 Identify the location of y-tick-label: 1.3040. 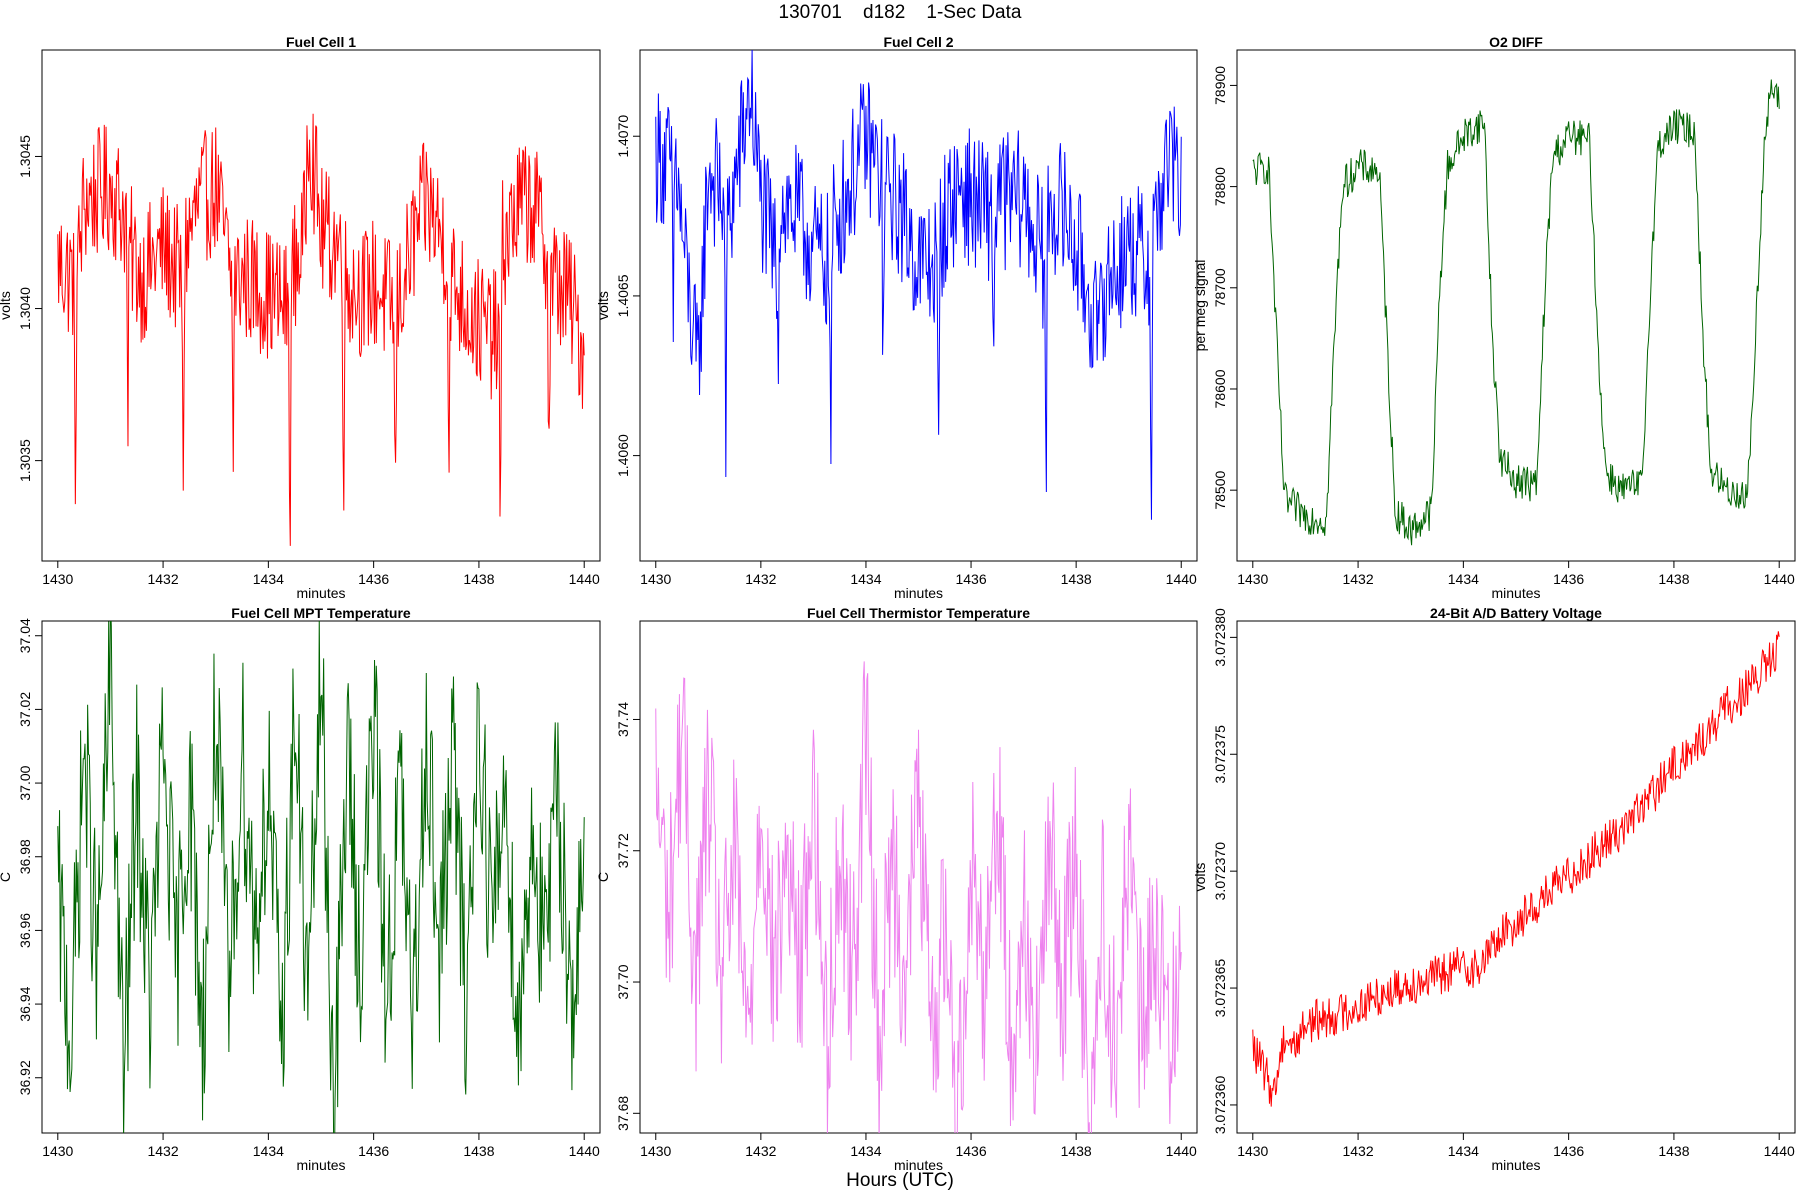
(25, 308).